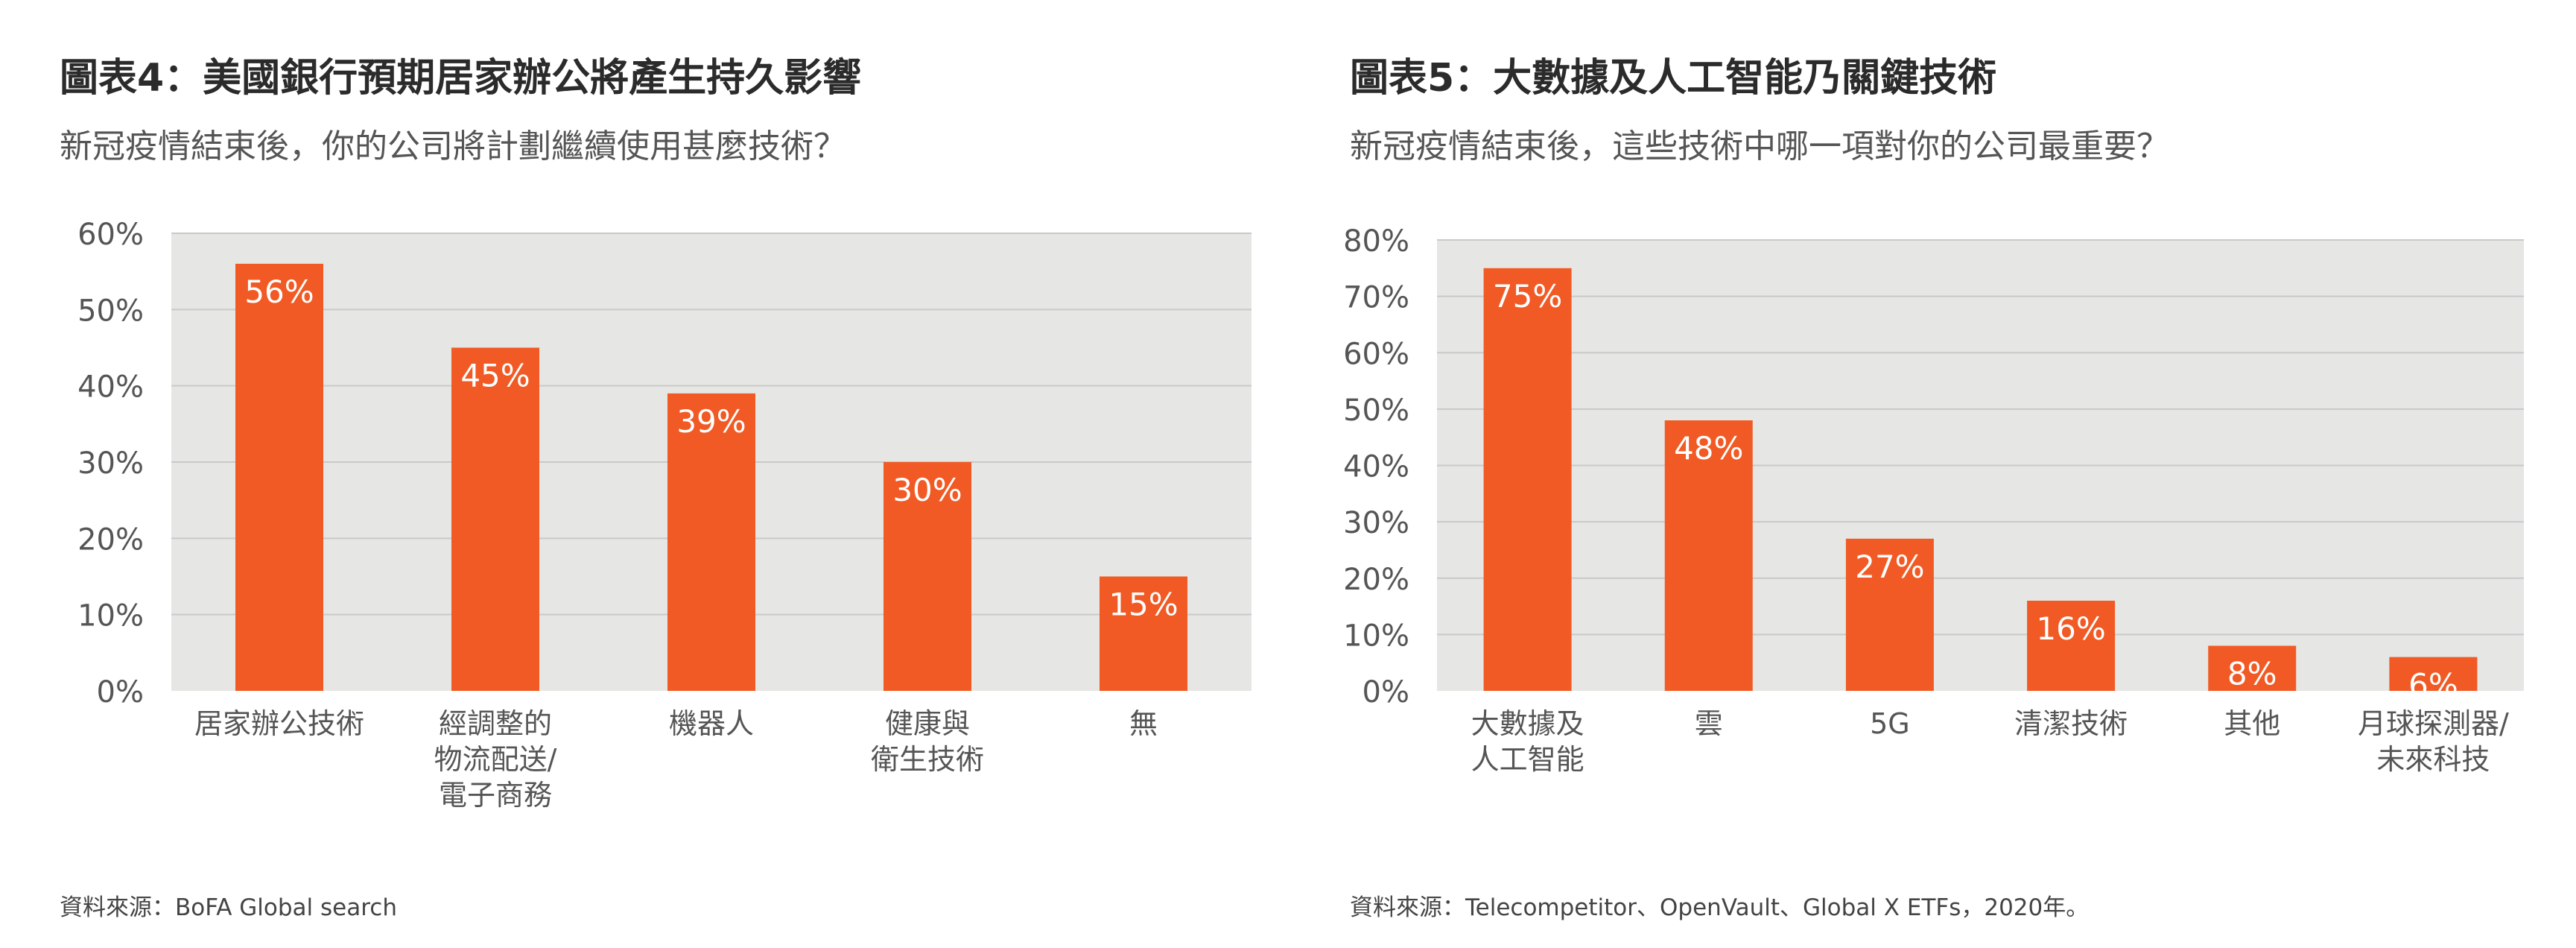 This screenshot has width=2576, height=948. I want to click on data-label: 8%, so click(2252, 674).